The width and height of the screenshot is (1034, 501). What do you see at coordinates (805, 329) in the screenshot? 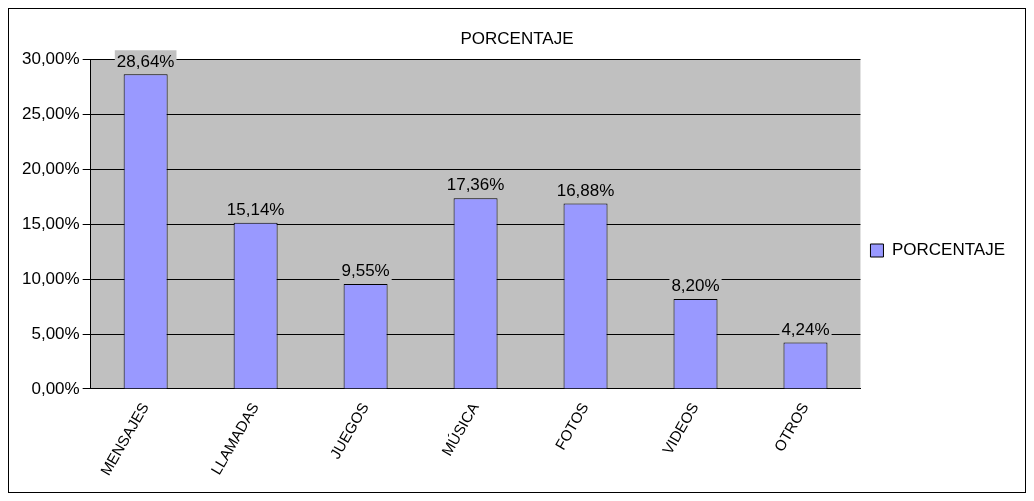
I see `data-label: 4,24%` at bounding box center [805, 329].